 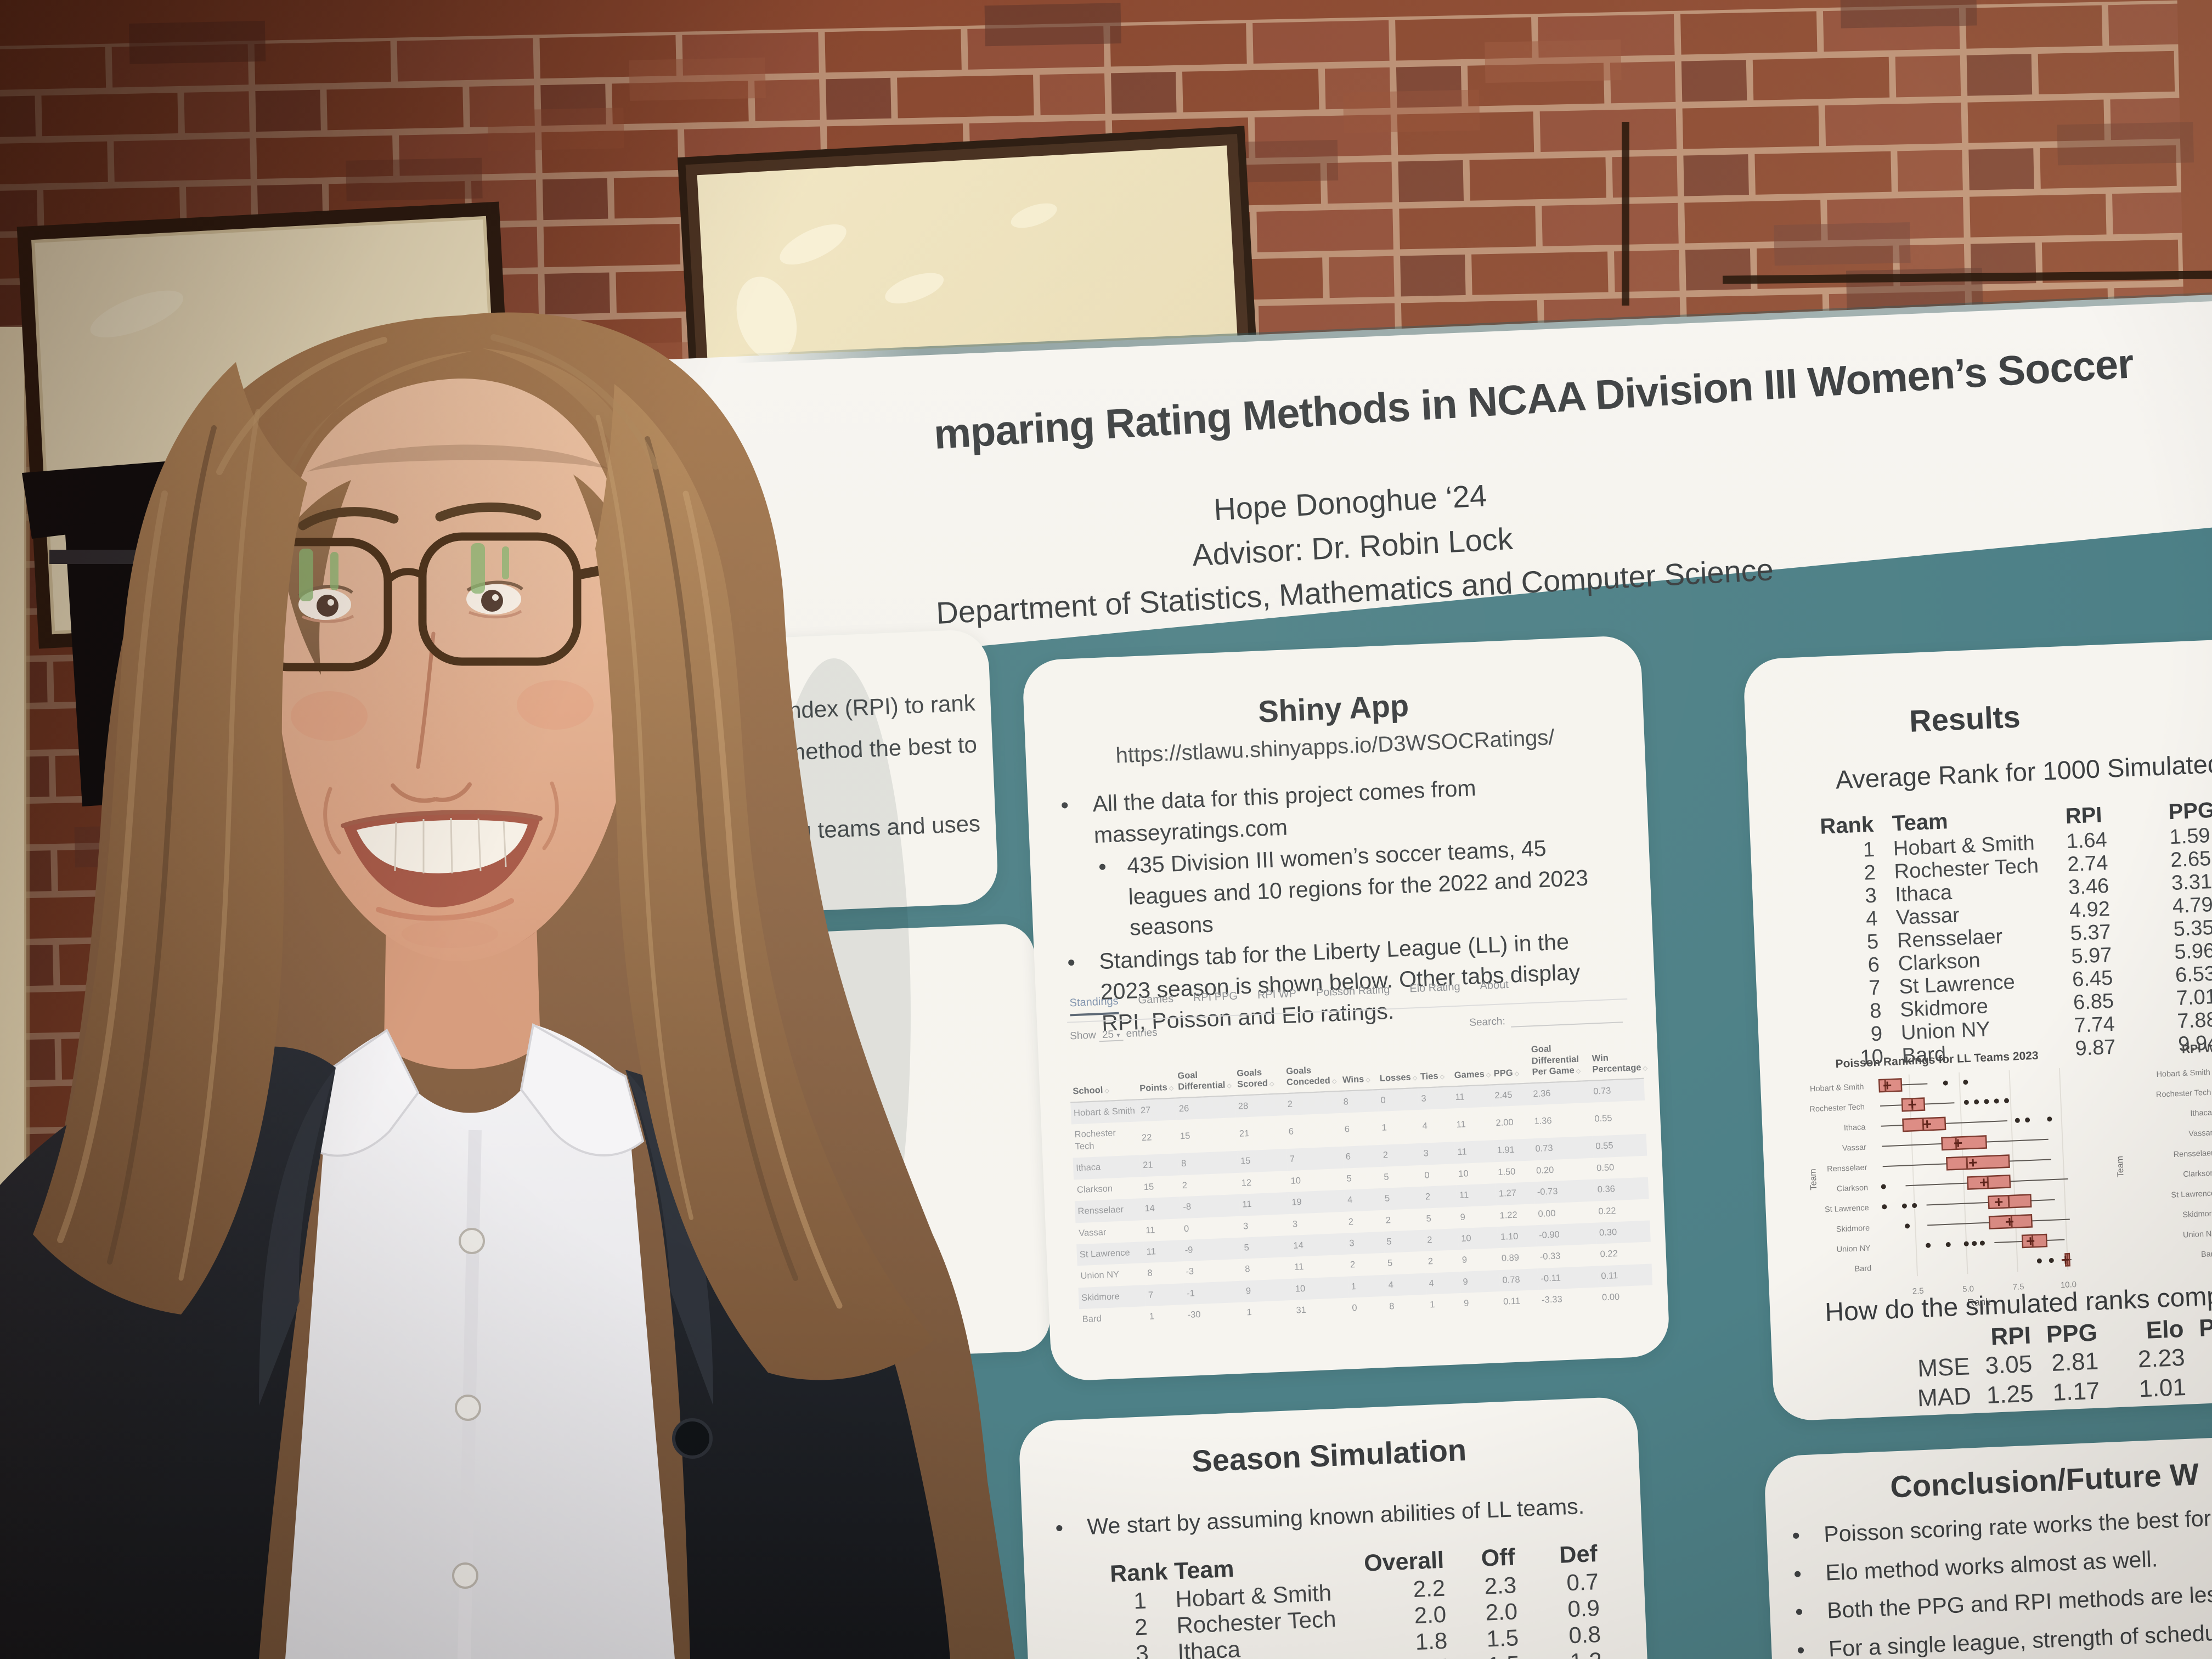 What do you see at coordinates (1979, 1302) in the screenshot?
I see `svg-text: Rank` at bounding box center [1979, 1302].